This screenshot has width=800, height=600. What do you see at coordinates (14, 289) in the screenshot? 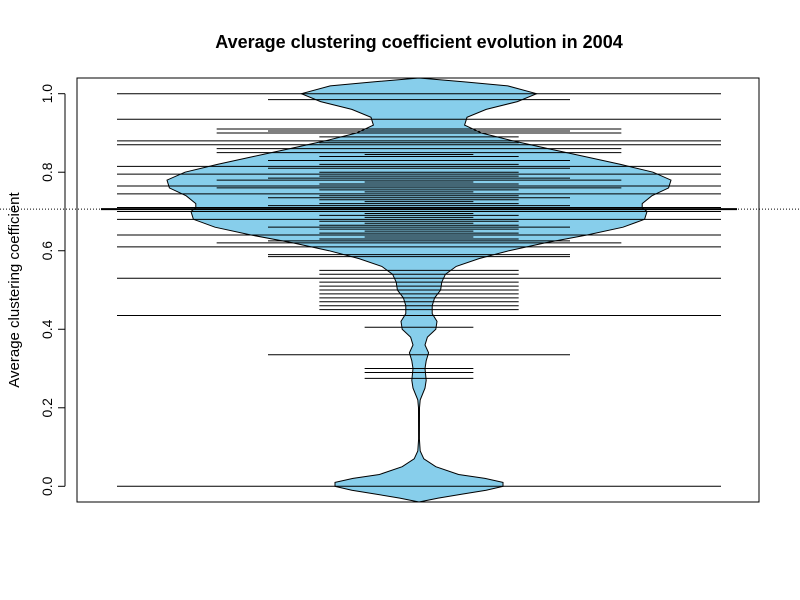
I see `y-axis-label: Average clustering coefficient` at bounding box center [14, 289].